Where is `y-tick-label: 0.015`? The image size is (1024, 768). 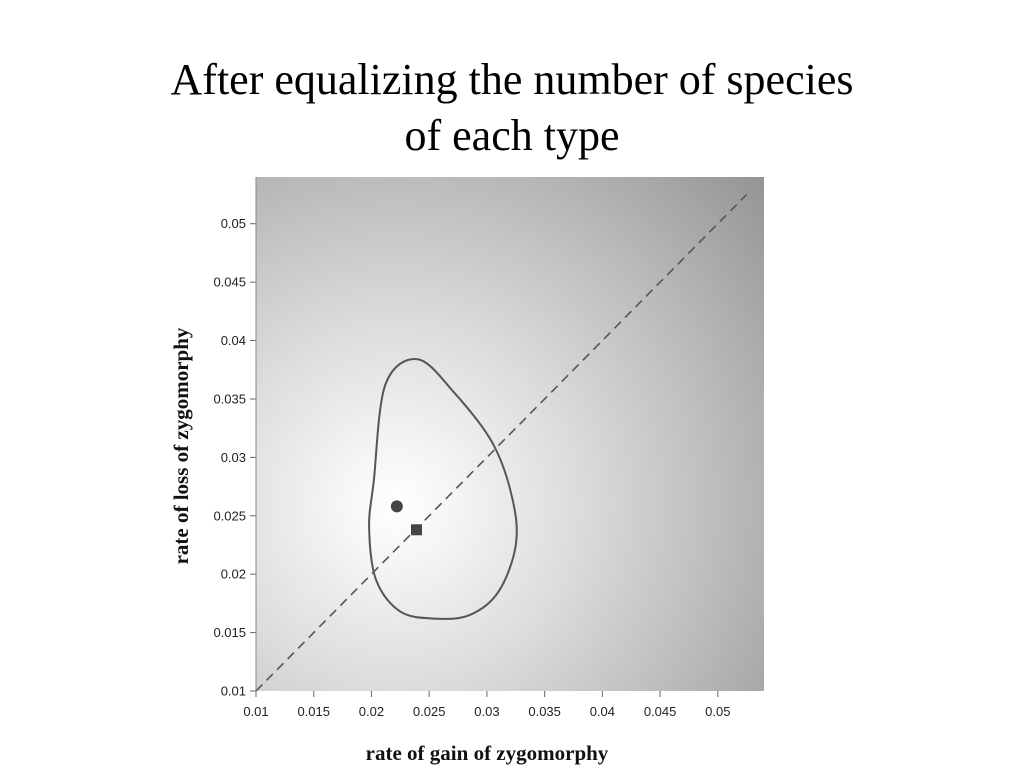 y-tick-label: 0.015 is located at coordinates (229, 632).